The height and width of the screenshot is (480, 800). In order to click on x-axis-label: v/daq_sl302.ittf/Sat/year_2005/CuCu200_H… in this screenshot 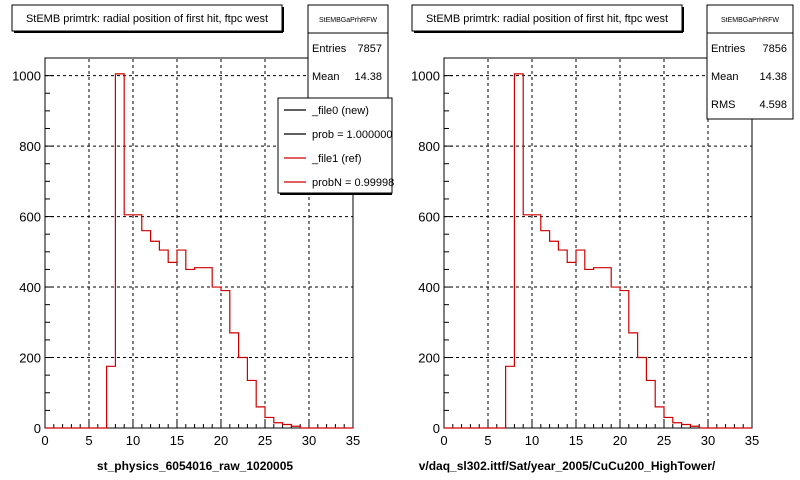, I will do `click(567, 466)`.